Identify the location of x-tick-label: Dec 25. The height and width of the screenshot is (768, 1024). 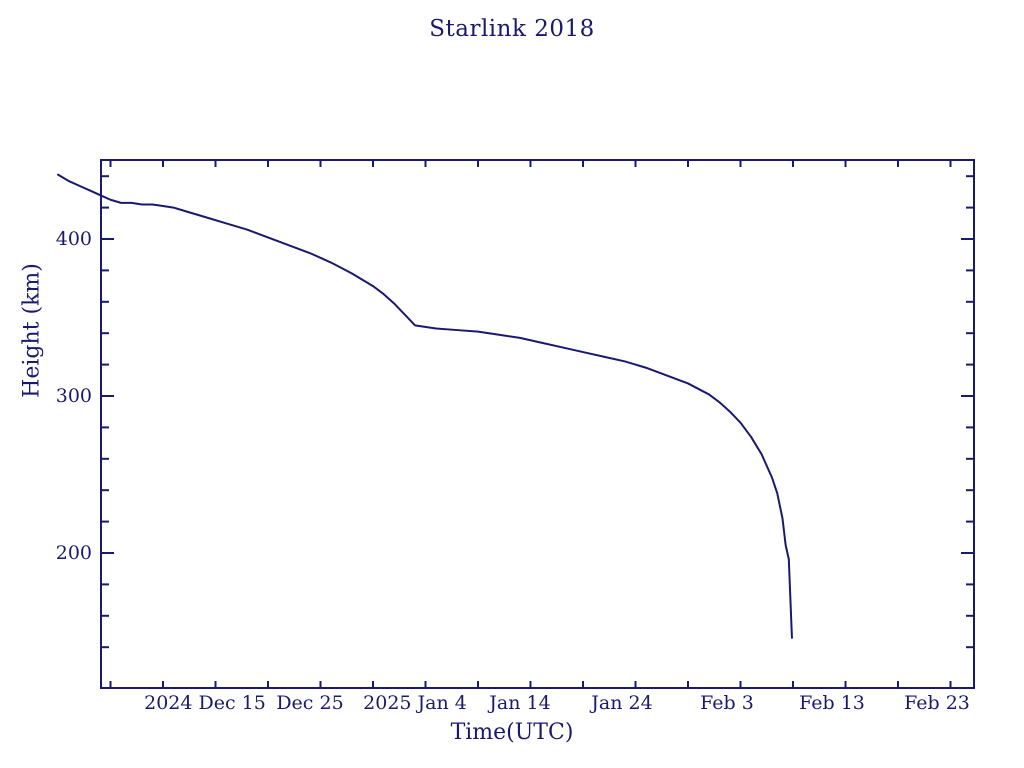
(310, 703).